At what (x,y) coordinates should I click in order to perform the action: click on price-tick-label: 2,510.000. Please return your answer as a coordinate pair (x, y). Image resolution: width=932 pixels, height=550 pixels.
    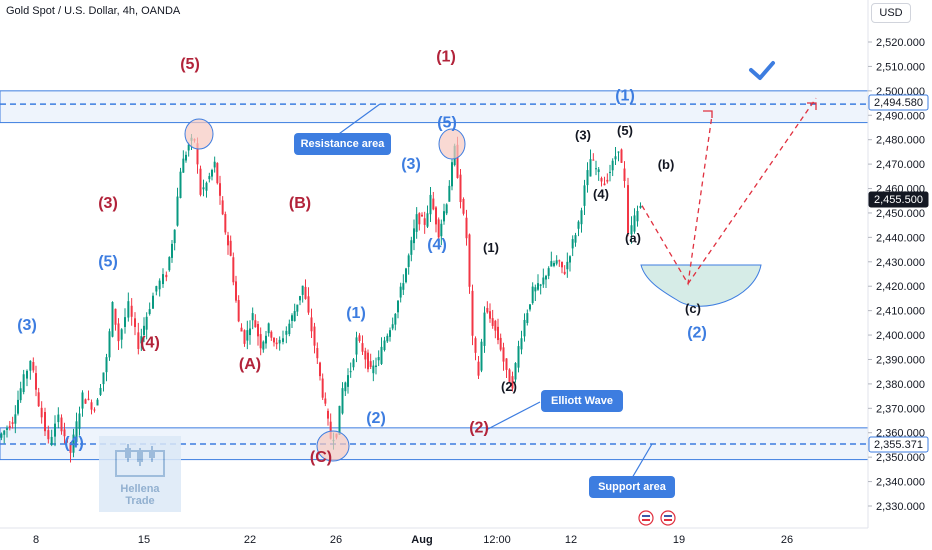
    Looking at the image, I should click on (900, 67).